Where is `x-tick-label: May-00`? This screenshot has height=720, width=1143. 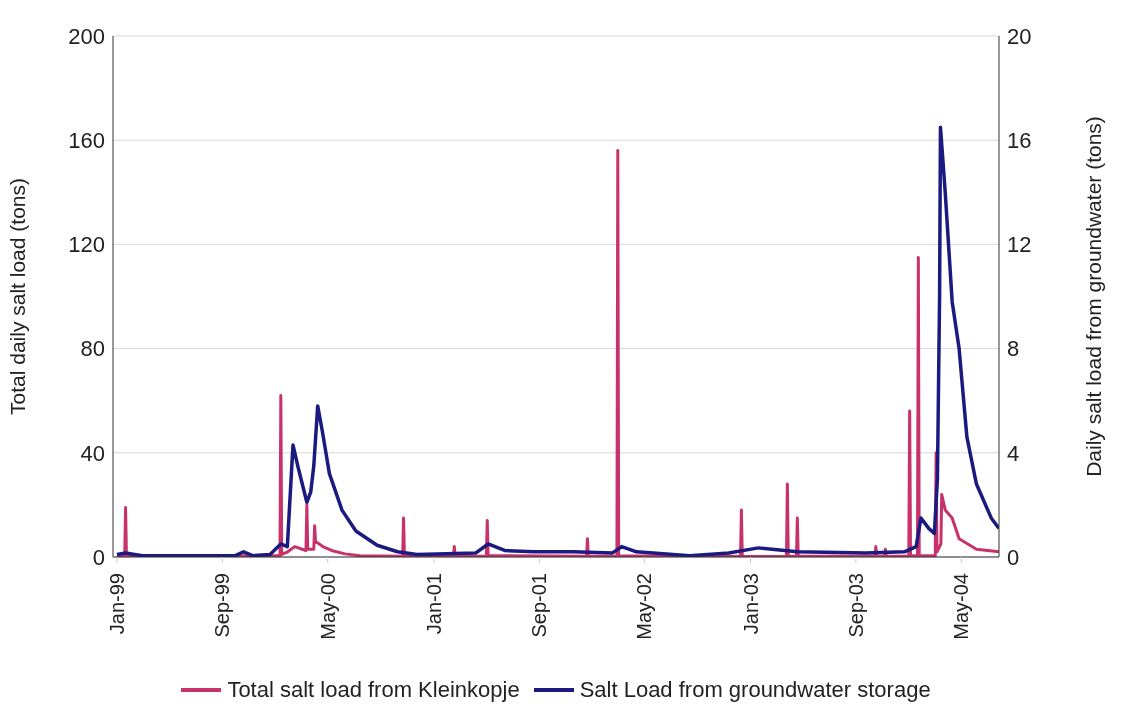 x-tick-label: May-00 is located at coordinates (327, 606).